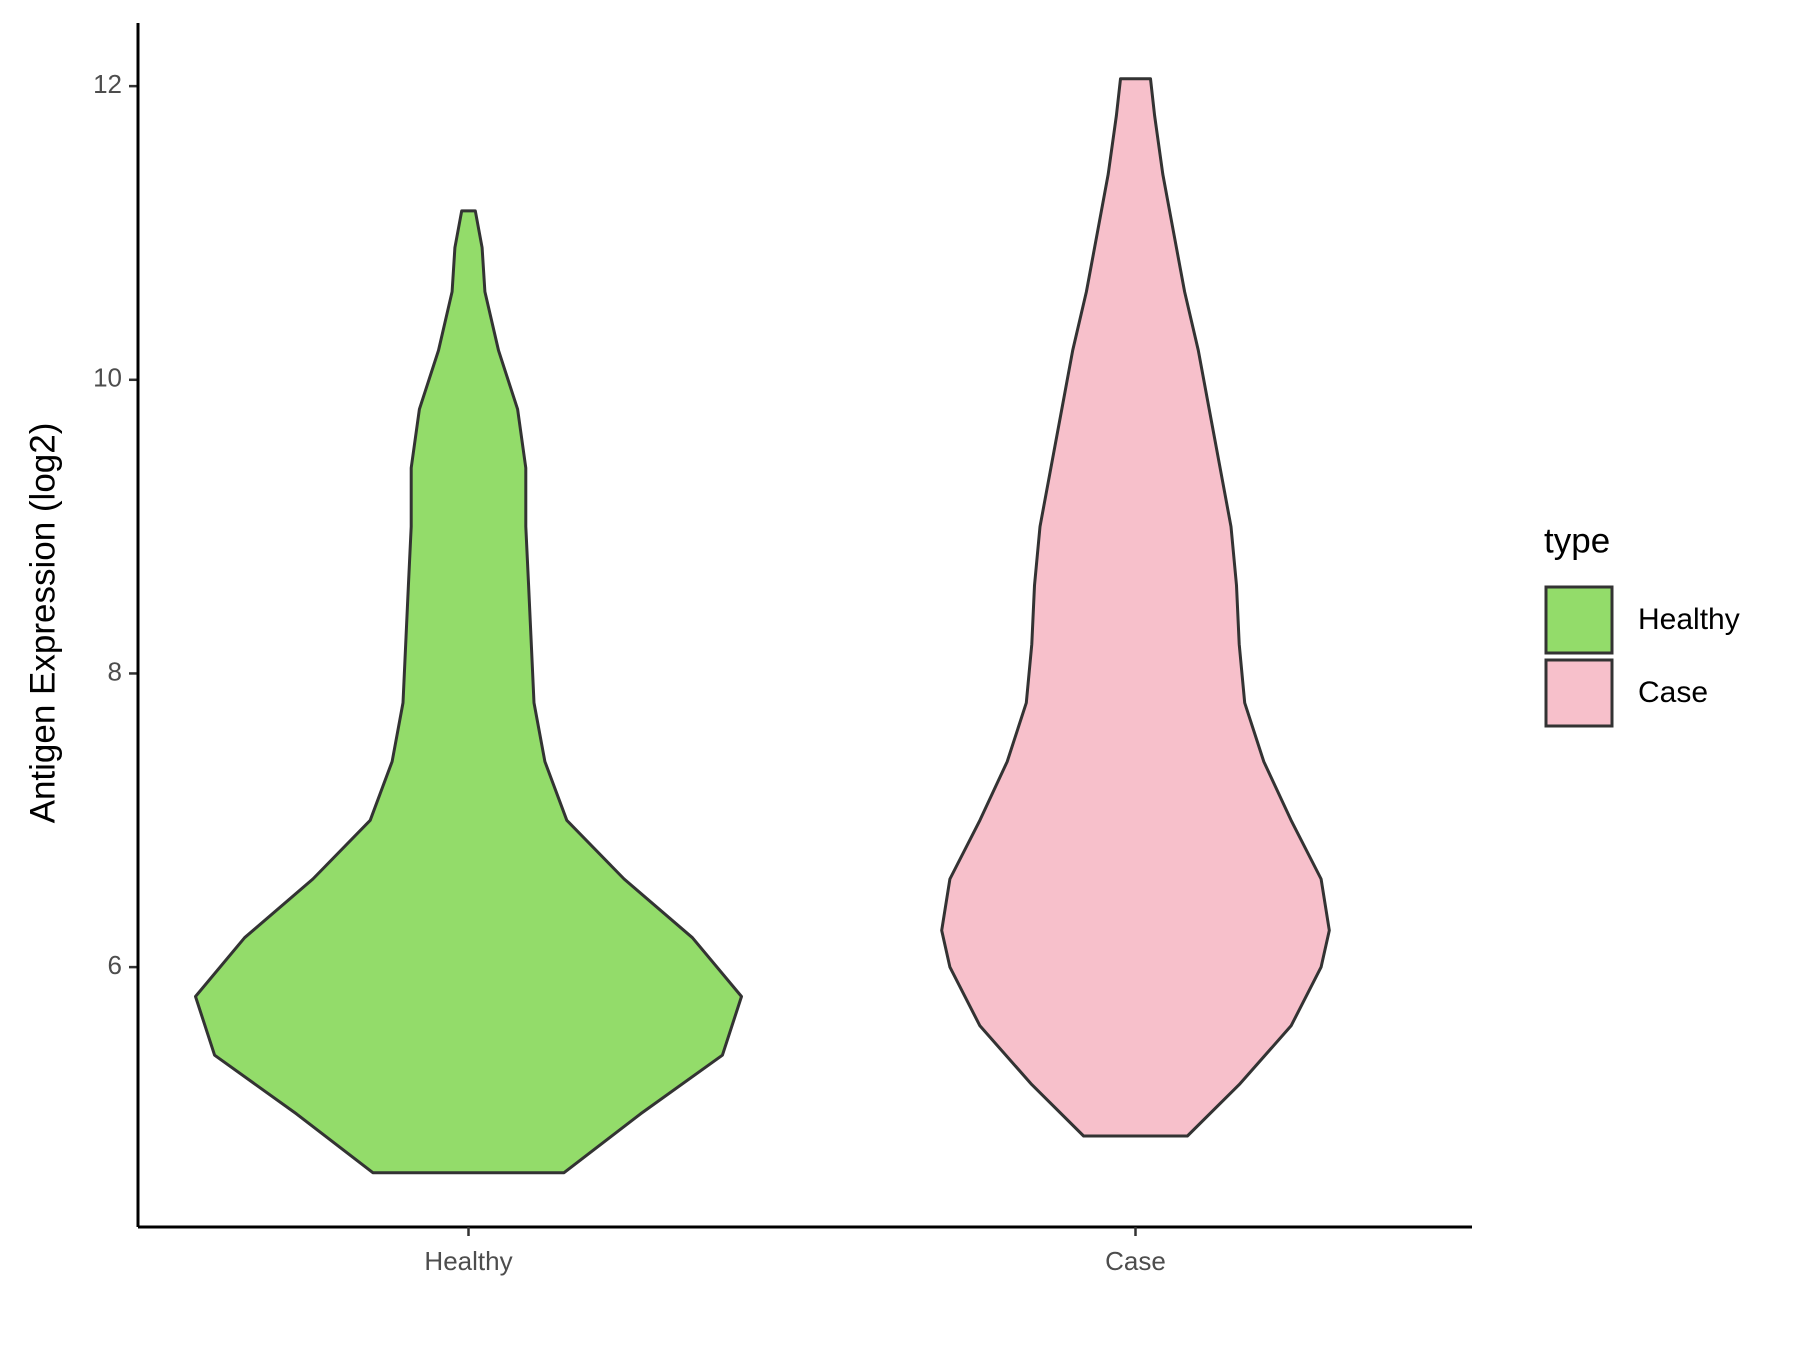 This screenshot has height=1350, width=1800. Describe the element at coordinates (1689, 619) in the screenshot. I see `legend-label: Healthy` at that location.